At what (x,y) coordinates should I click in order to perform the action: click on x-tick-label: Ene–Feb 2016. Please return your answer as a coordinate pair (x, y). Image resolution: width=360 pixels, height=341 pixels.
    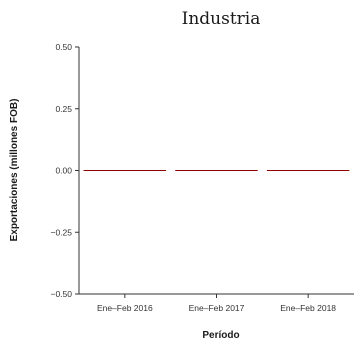
    Looking at the image, I should click on (125, 308).